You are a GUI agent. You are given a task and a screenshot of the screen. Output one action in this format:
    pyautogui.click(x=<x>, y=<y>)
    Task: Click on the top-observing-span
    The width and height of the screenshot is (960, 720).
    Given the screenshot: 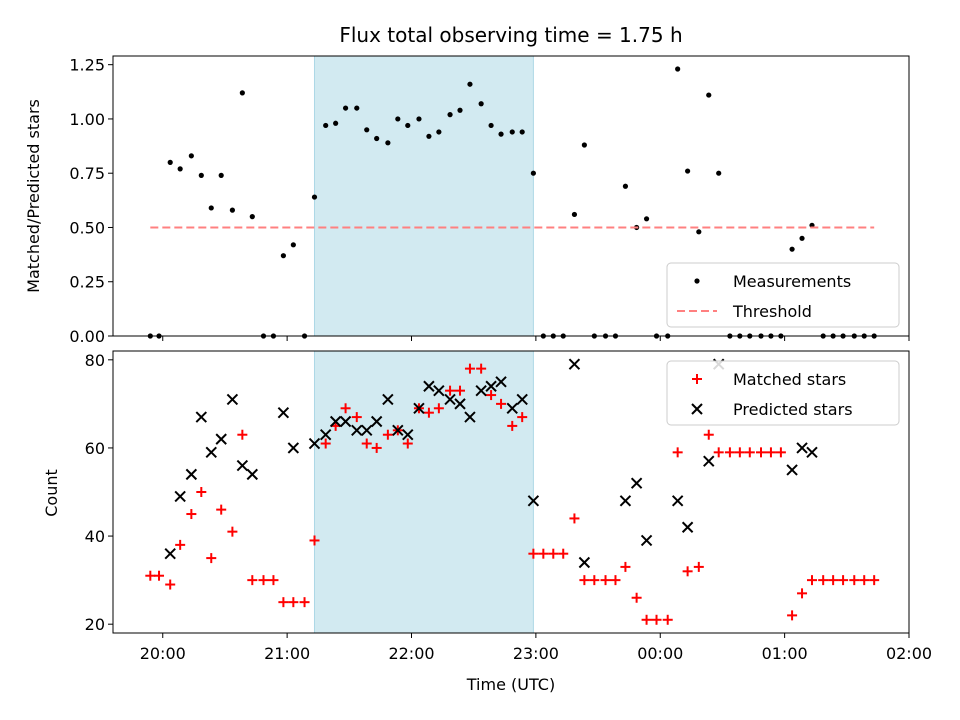 What is the action you would take?
    pyautogui.click(x=423, y=196)
    